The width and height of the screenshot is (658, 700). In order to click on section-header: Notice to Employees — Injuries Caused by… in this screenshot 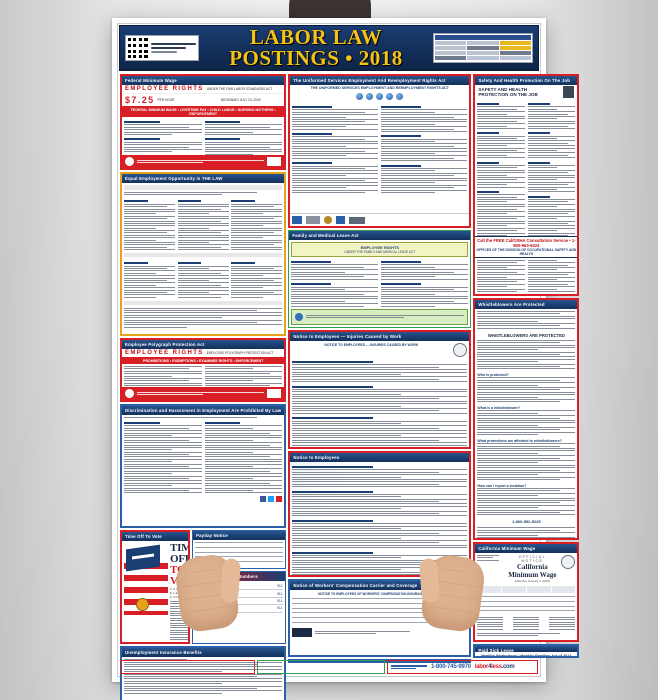, I will do `click(380, 336)`.